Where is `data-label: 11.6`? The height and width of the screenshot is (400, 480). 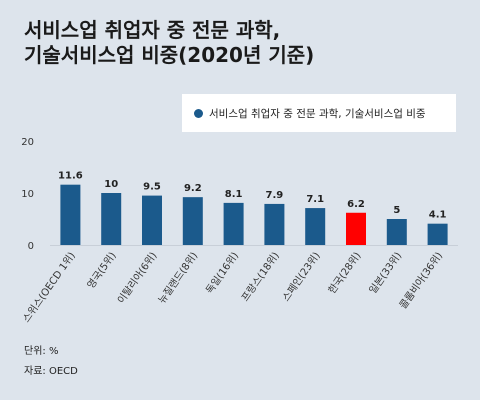 data-label: 11.6 is located at coordinates (70, 176).